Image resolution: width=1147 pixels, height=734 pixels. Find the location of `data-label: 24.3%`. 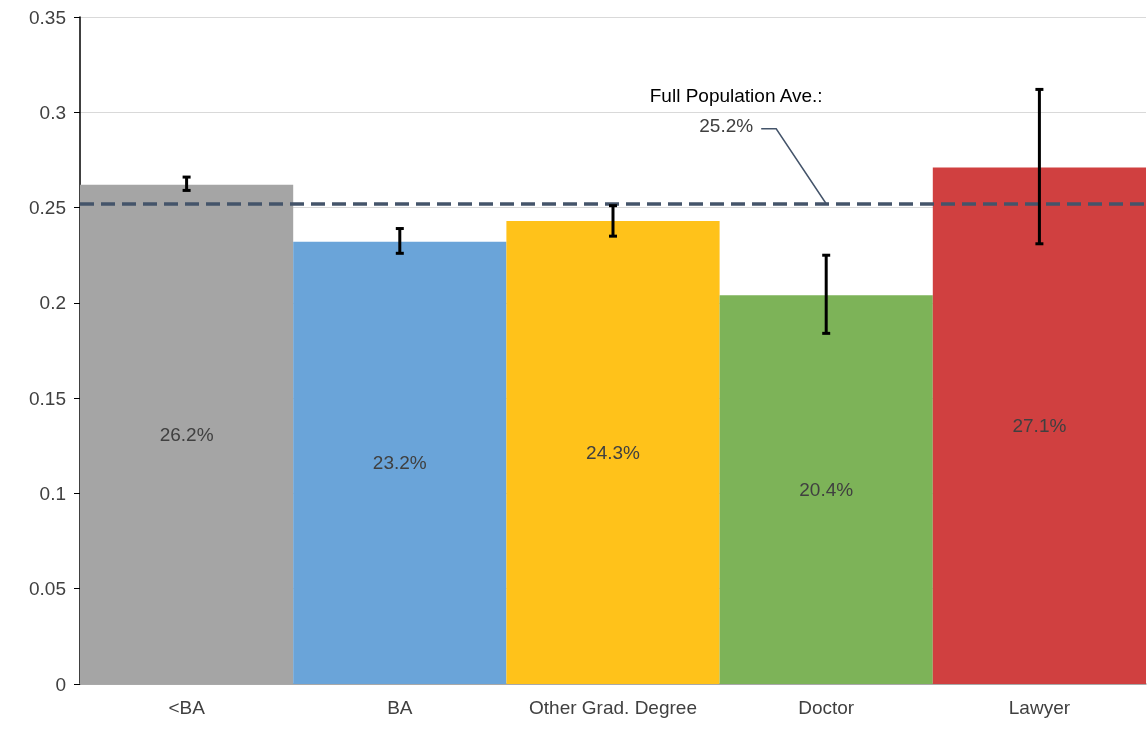

data-label: 24.3% is located at coordinates (613, 452).